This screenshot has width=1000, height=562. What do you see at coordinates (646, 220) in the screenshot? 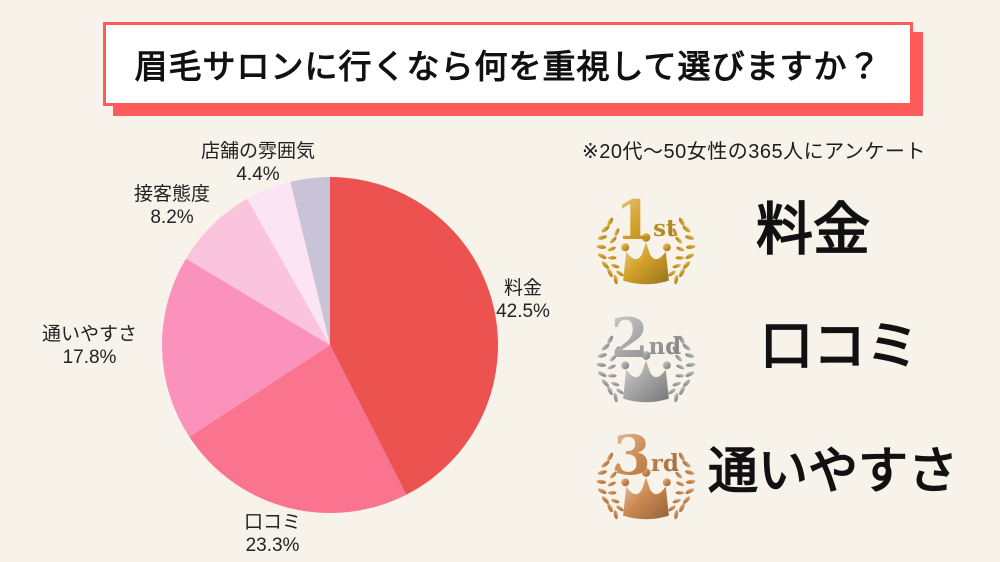
I see `rank-number: 1st` at bounding box center [646, 220].